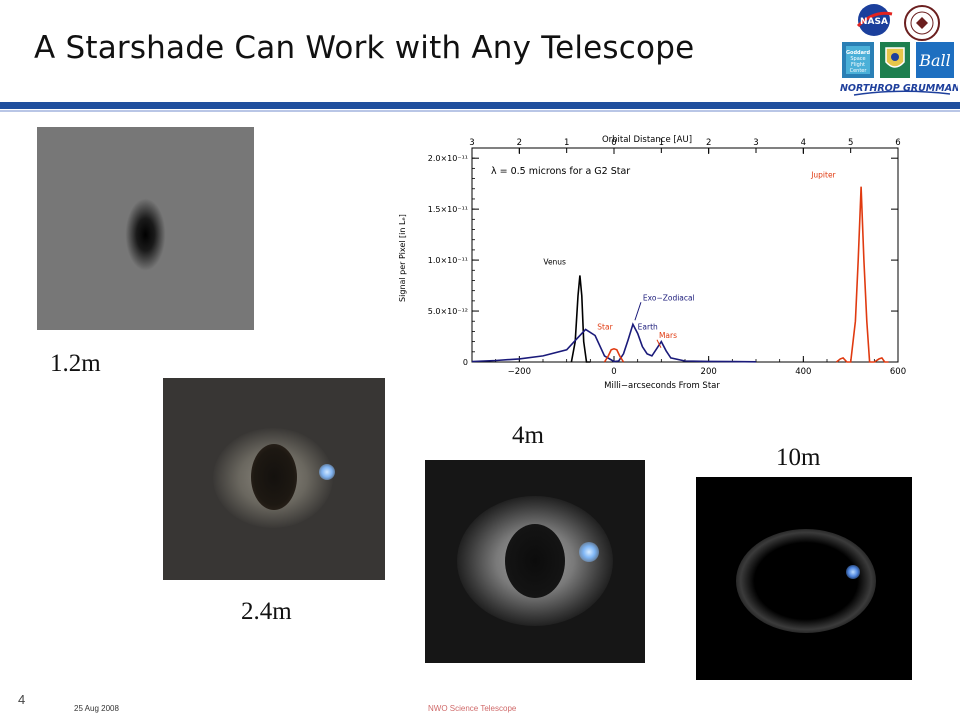  I want to click on svg-text: Ball, so click(934, 60).